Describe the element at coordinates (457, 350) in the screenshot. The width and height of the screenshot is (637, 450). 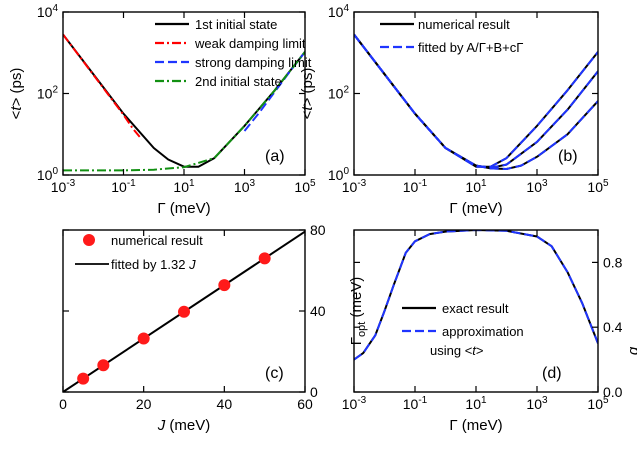
I see `legend-label: using <t>` at that location.